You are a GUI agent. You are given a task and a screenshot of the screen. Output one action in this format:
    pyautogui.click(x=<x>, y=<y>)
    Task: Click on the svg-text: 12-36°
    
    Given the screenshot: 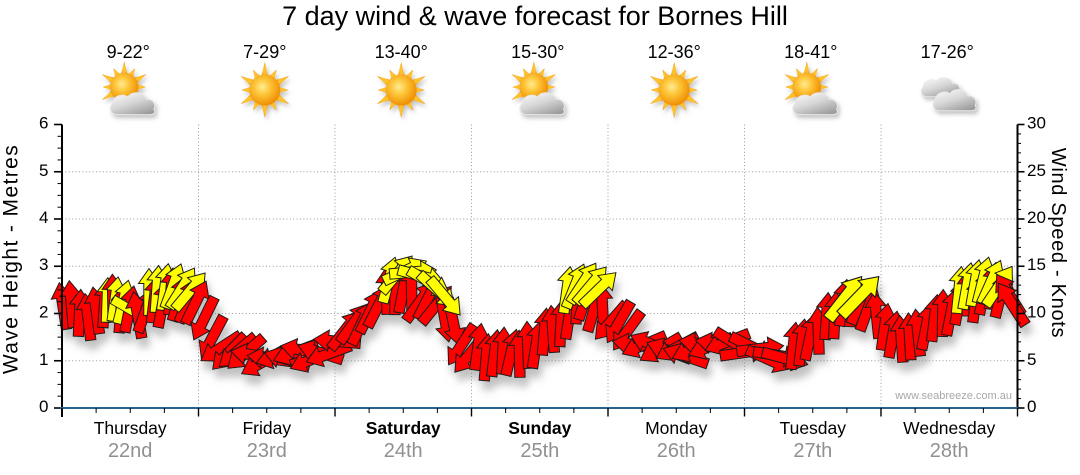 What is the action you would take?
    pyautogui.click(x=674, y=52)
    